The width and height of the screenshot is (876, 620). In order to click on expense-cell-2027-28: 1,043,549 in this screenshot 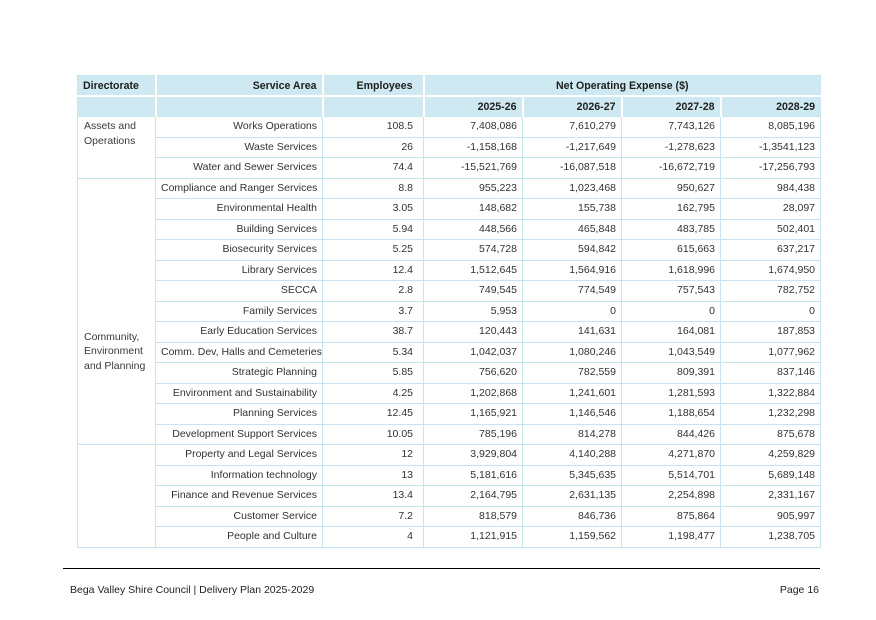, I will do `click(671, 352)`.